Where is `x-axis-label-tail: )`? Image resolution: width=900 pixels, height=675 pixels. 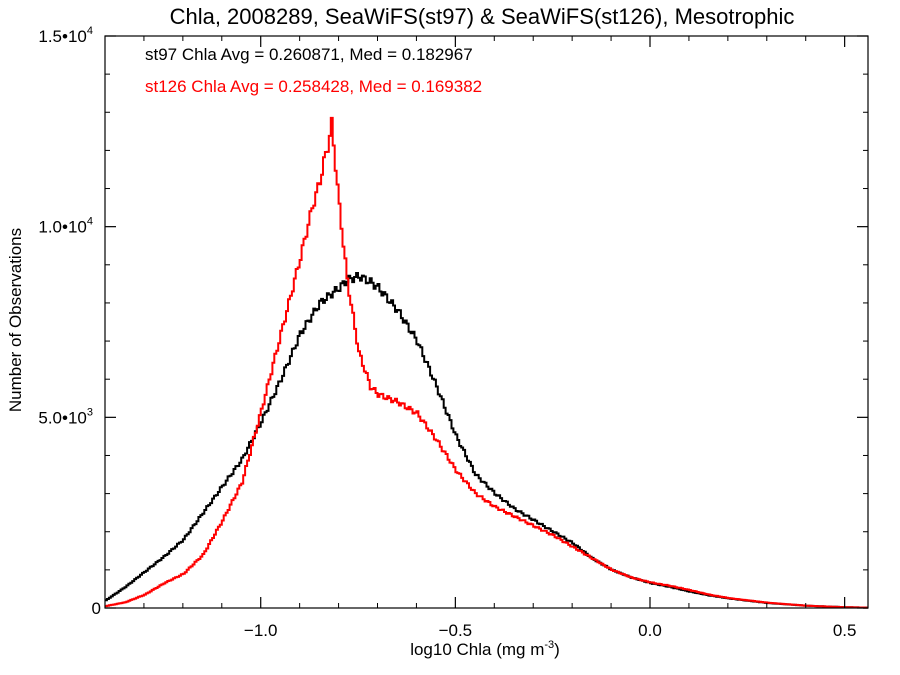 x-axis-label-tail: ) is located at coordinates (557, 649).